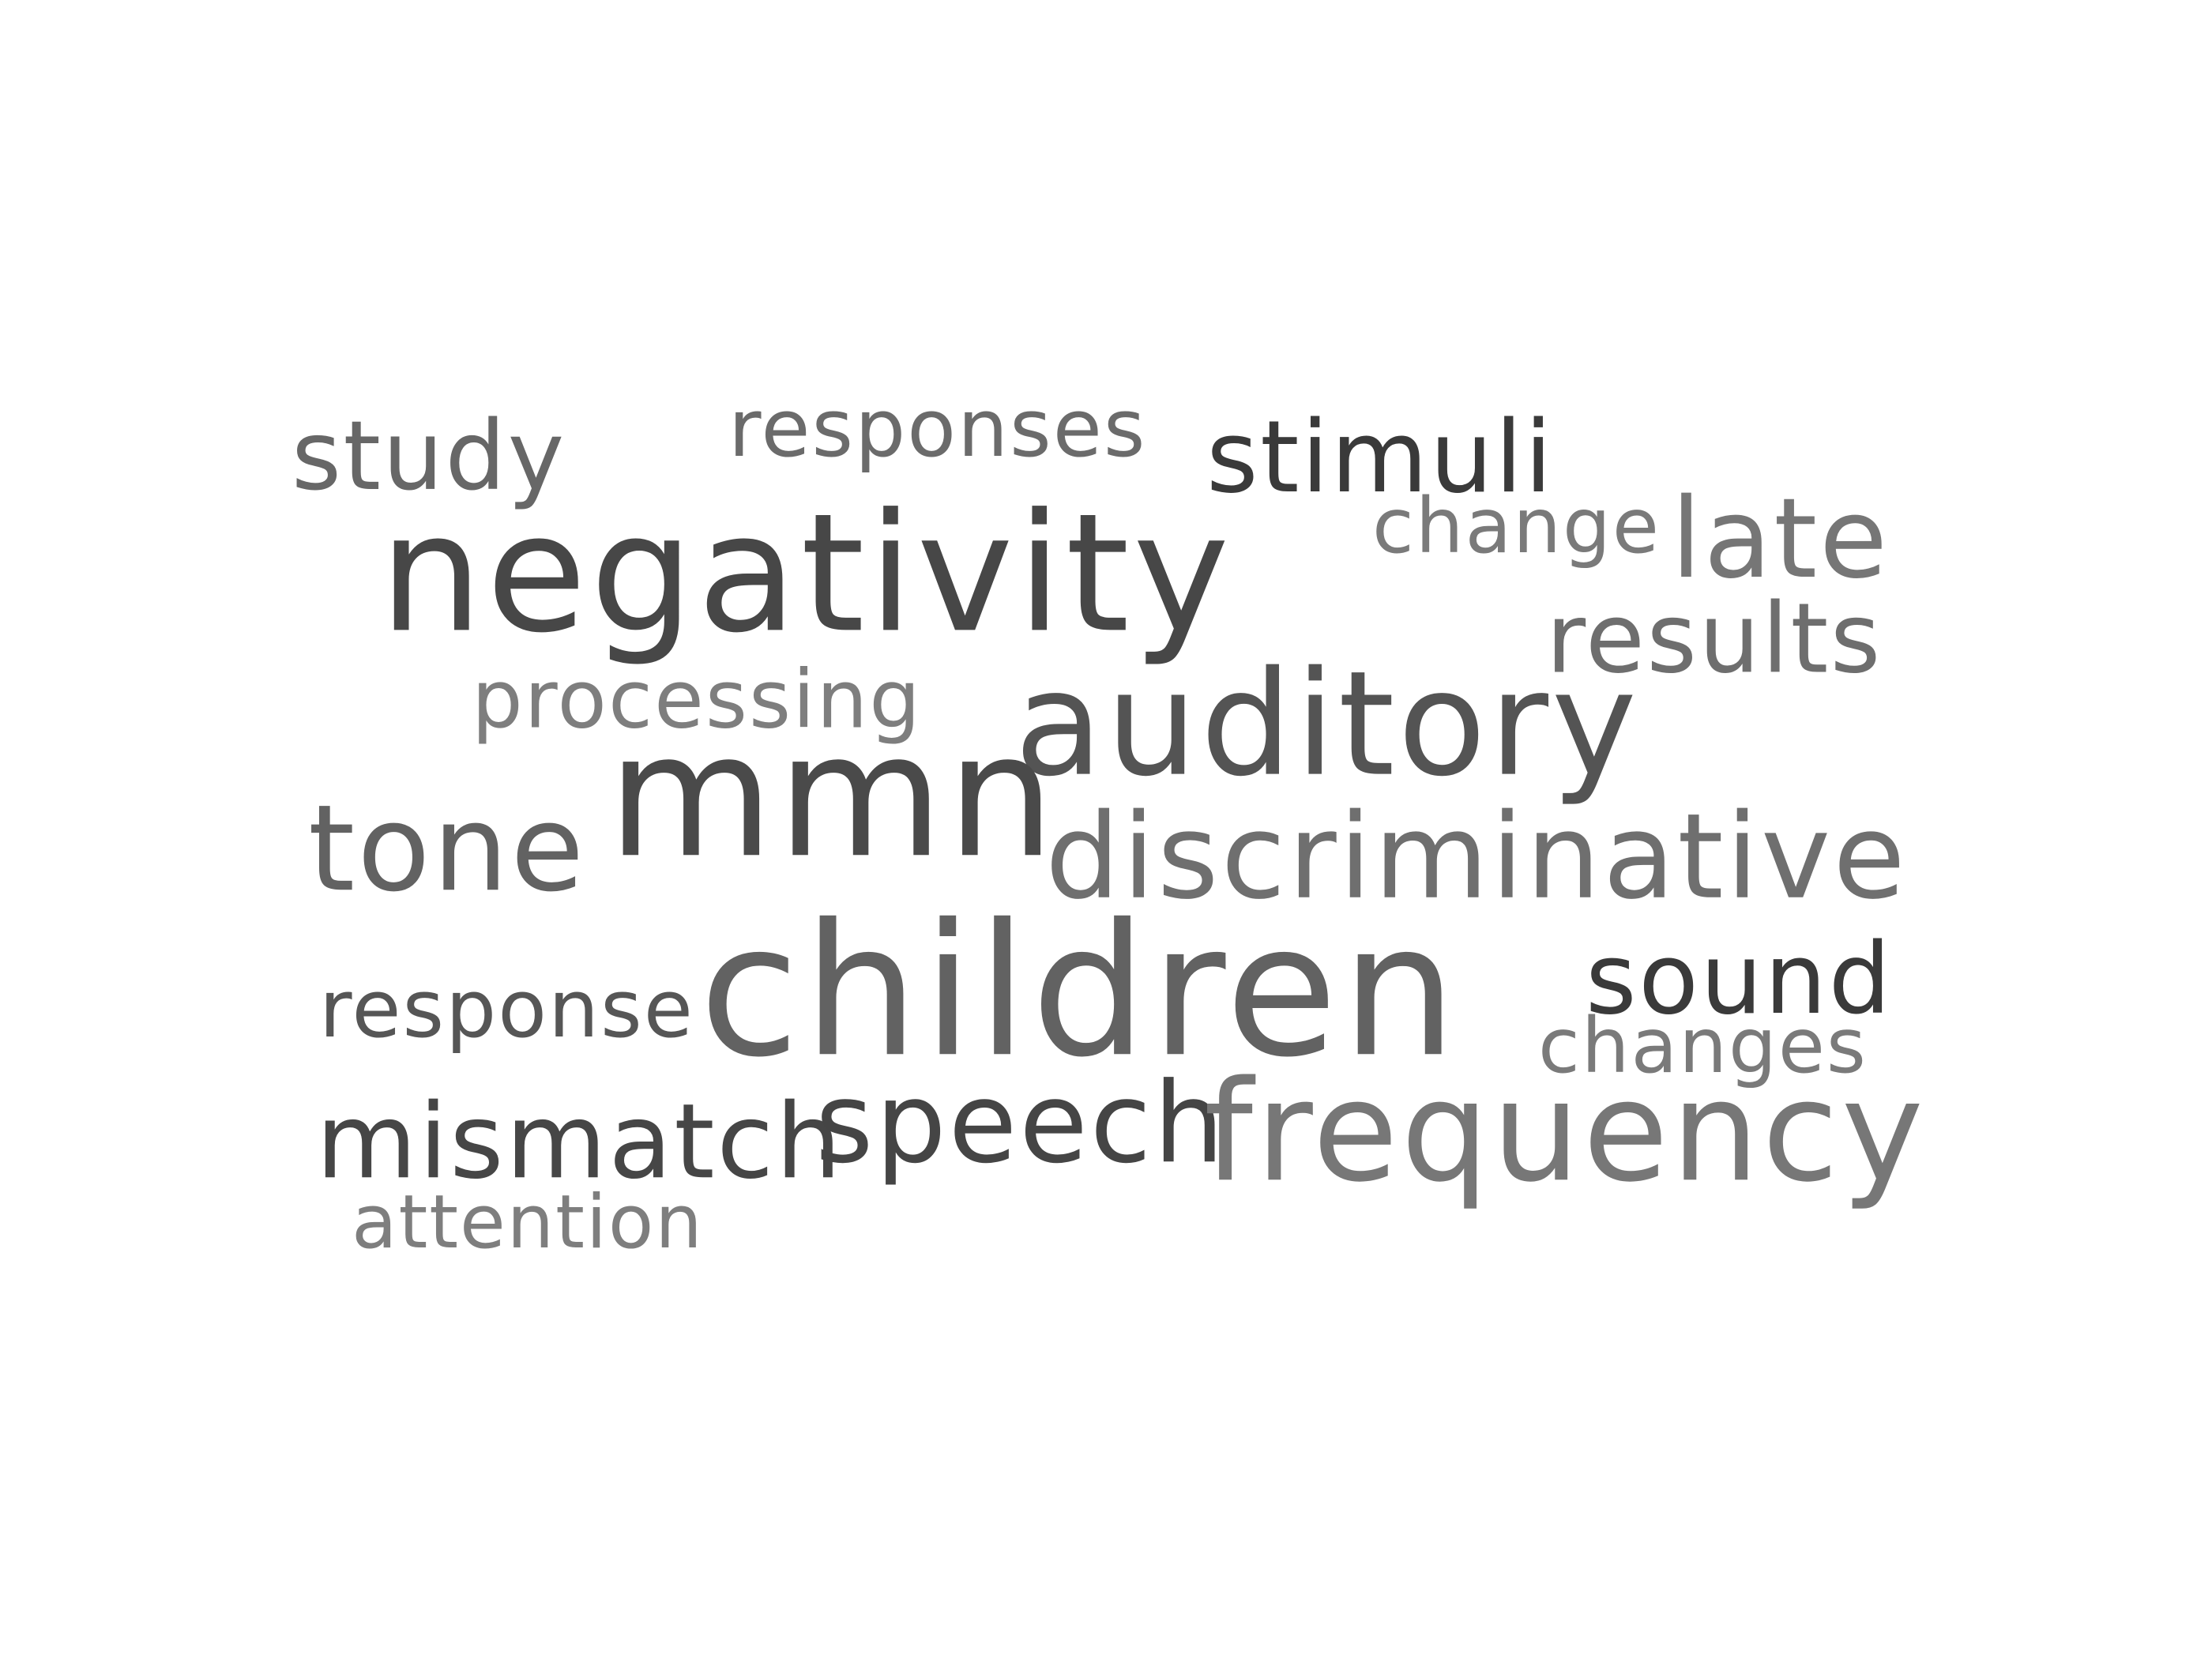 The image size is (2212, 1659). Describe the element at coordinates (1476, 857) in the screenshot. I see `word-discriminative: discriminative` at that location.